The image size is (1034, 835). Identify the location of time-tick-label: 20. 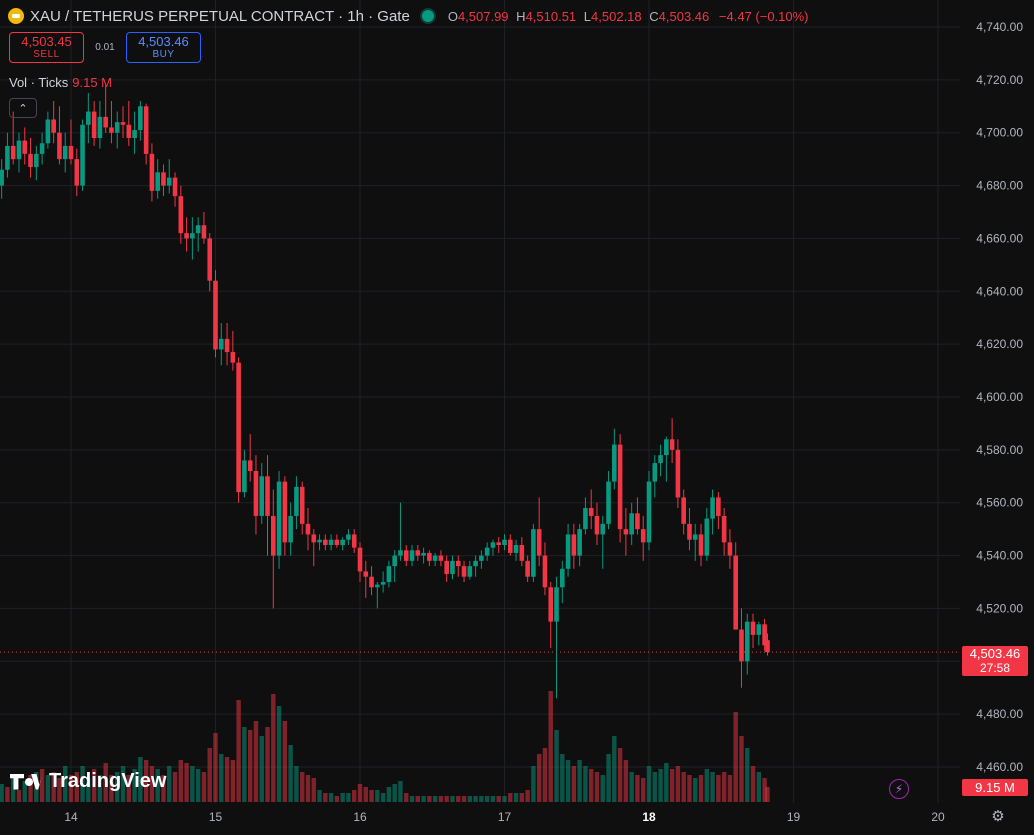
(938, 817).